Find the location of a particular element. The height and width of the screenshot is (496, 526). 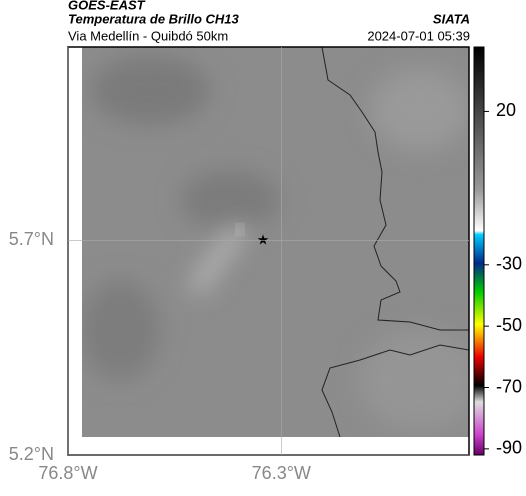

location: Via Medellín - Quibdó 50km is located at coordinates (148, 35).